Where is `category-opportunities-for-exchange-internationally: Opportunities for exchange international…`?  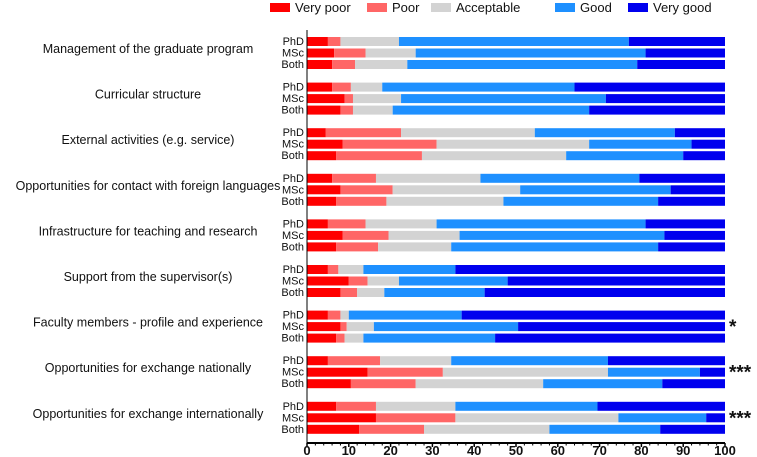 category-opportunities-for-exchange-internationally: Opportunities for exchange international… is located at coordinates (392, 418).